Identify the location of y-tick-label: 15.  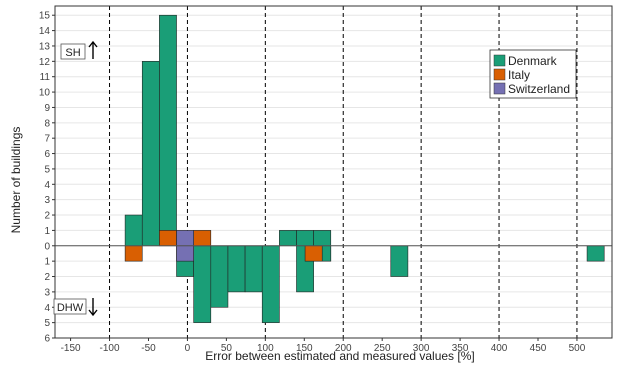
(45, 16).